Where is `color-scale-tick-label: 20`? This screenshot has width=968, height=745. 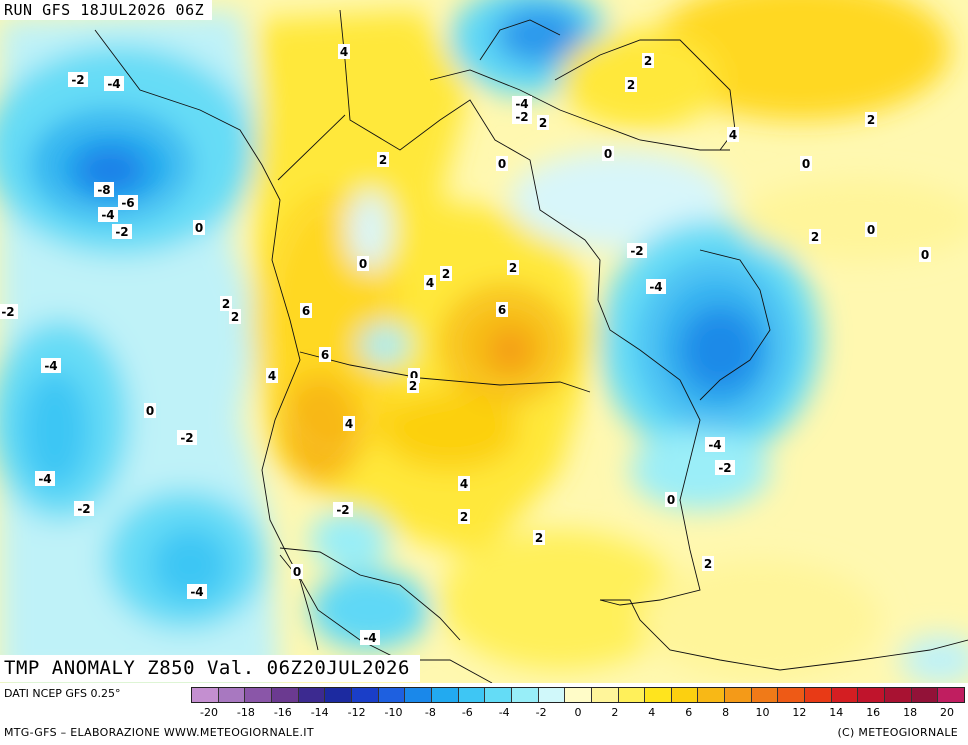 color-scale-tick-label: 20 is located at coordinates (947, 712).